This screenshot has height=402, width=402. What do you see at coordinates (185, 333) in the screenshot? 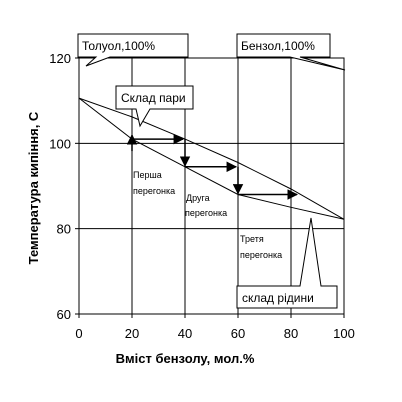
I see `x-tick-label: 40` at bounding box center [185, 333].